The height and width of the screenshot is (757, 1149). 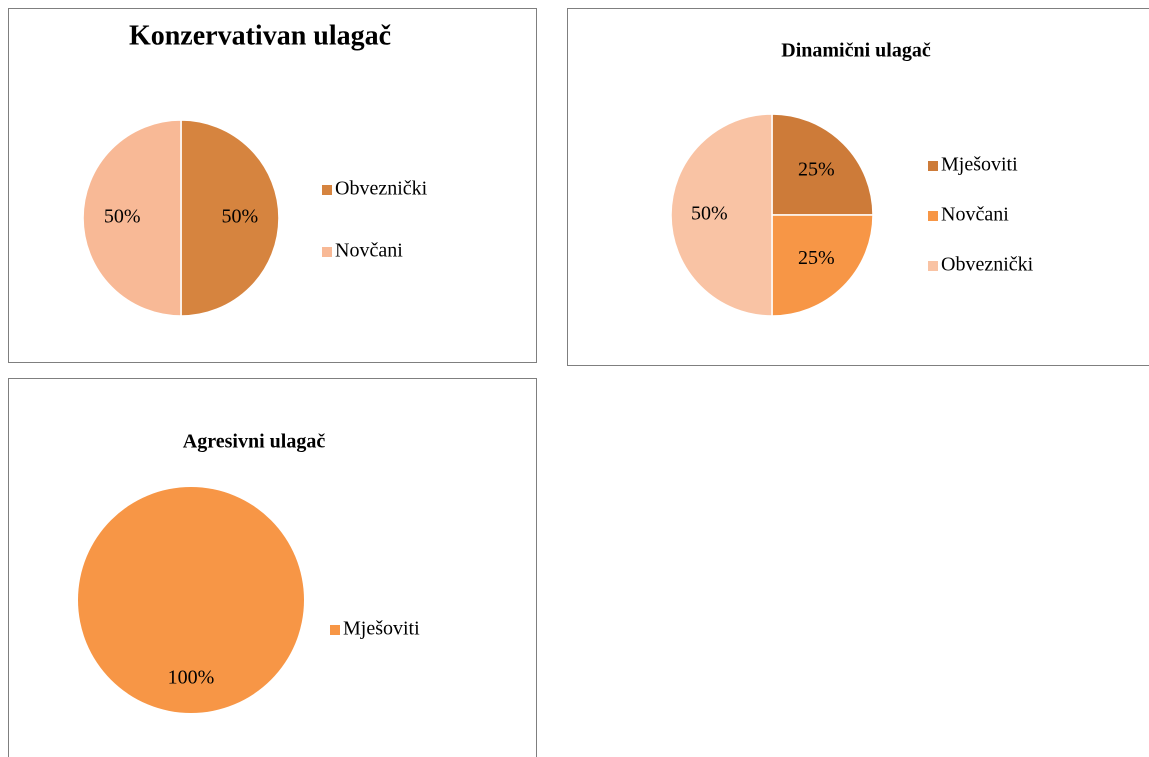 What do you see at coordinates (856, 51) in the screenshot?
I see `chart-title: Dinamični ulagač` at bounding box center [856, 51].